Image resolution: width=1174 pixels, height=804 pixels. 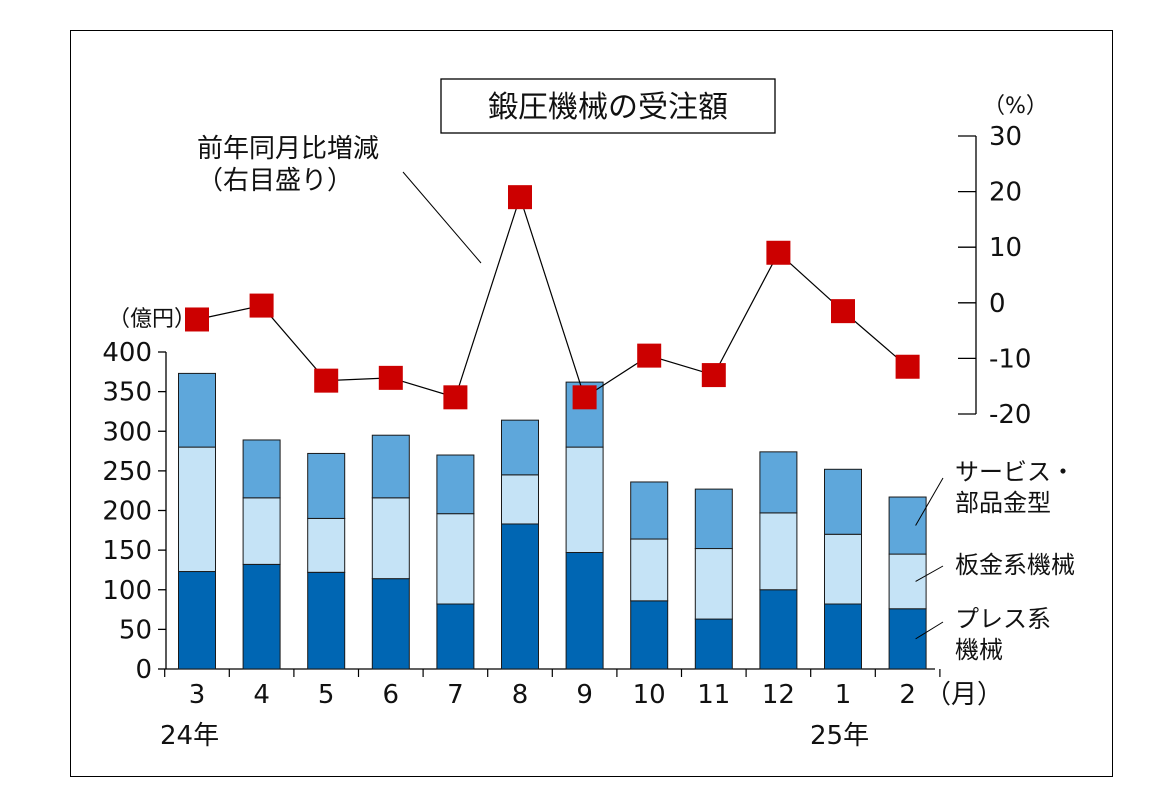 What do you see at coordinates (127, 353) in the screenshot?
I see `left-tick-label: 400` at bounding box center [127, 353].